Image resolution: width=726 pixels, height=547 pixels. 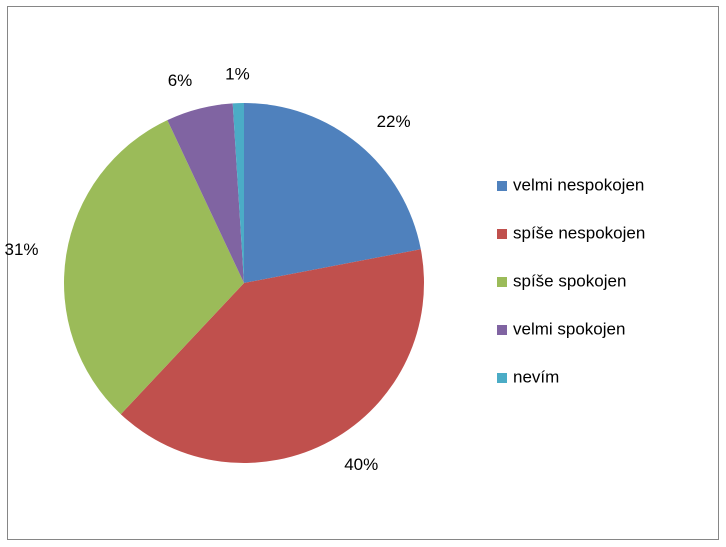 I want to click on legend-label: velmi spokojen, so click(x=569, y=328).